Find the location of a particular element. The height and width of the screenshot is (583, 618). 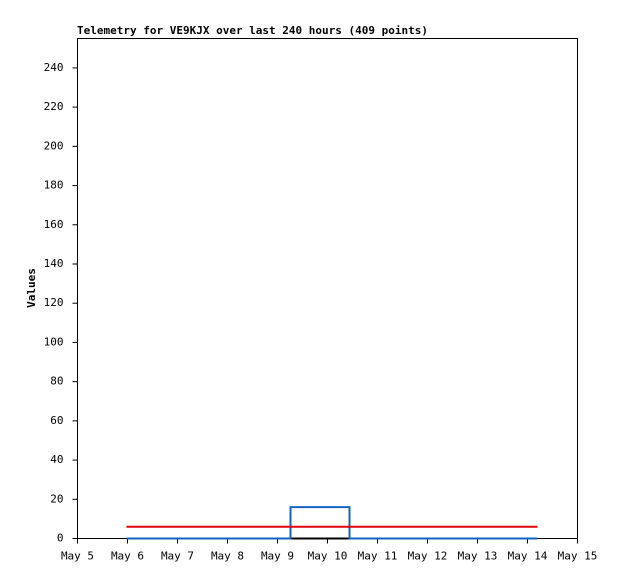

x-tick-label: May 8 is located at coordinates (227, 556).